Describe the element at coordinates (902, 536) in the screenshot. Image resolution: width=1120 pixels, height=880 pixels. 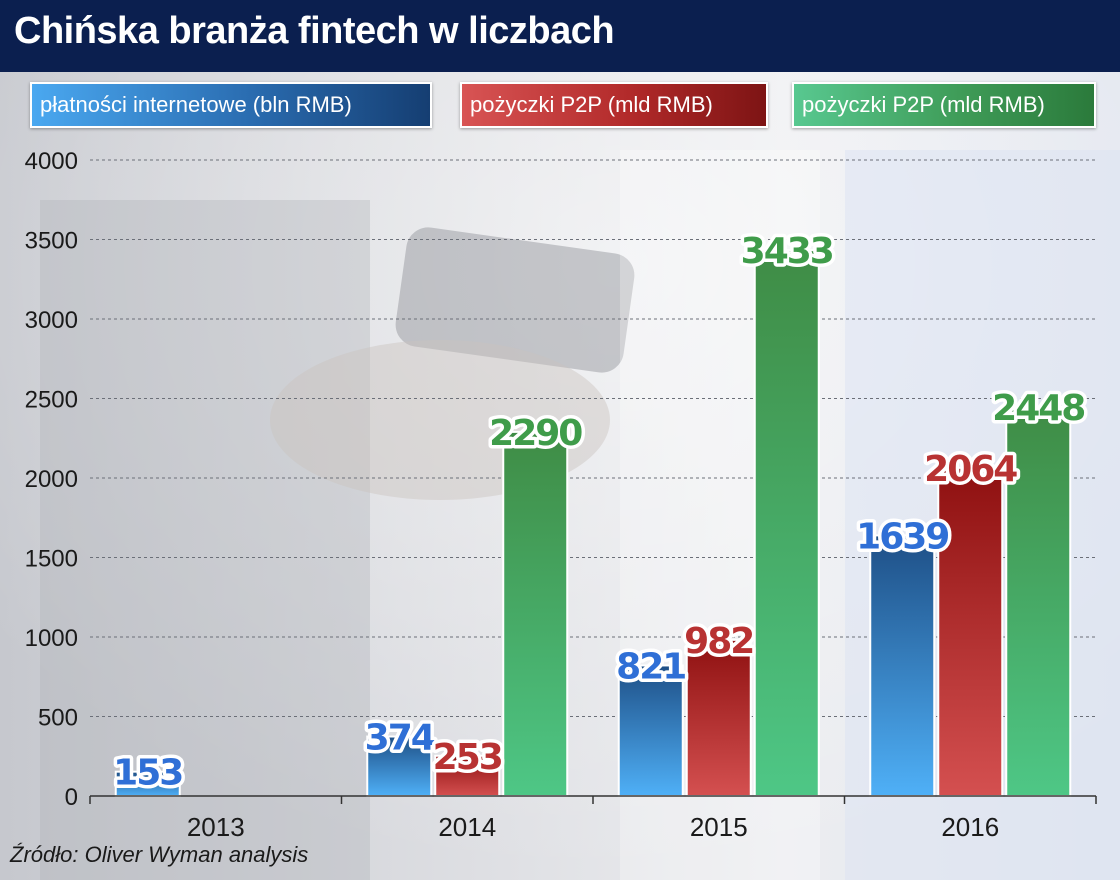
I see `value-label-2016-series-0: 1639` at that location.